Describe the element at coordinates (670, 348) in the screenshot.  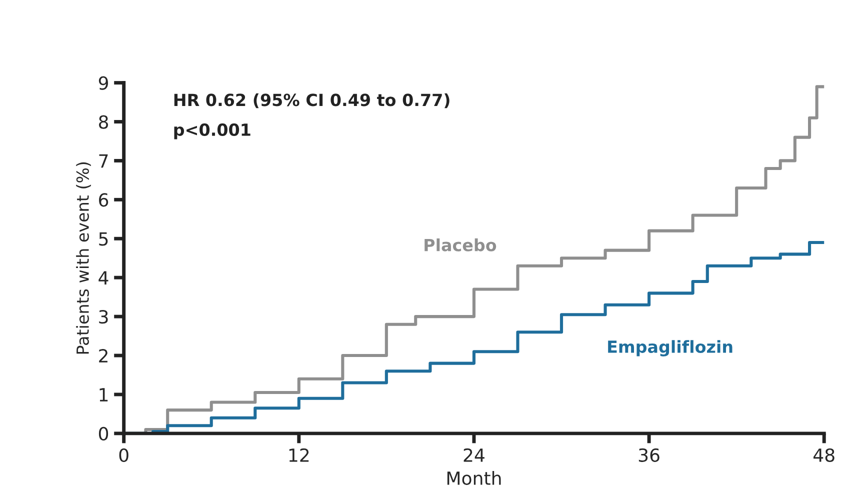
I see `series-label: Empagliflozin` at that location.